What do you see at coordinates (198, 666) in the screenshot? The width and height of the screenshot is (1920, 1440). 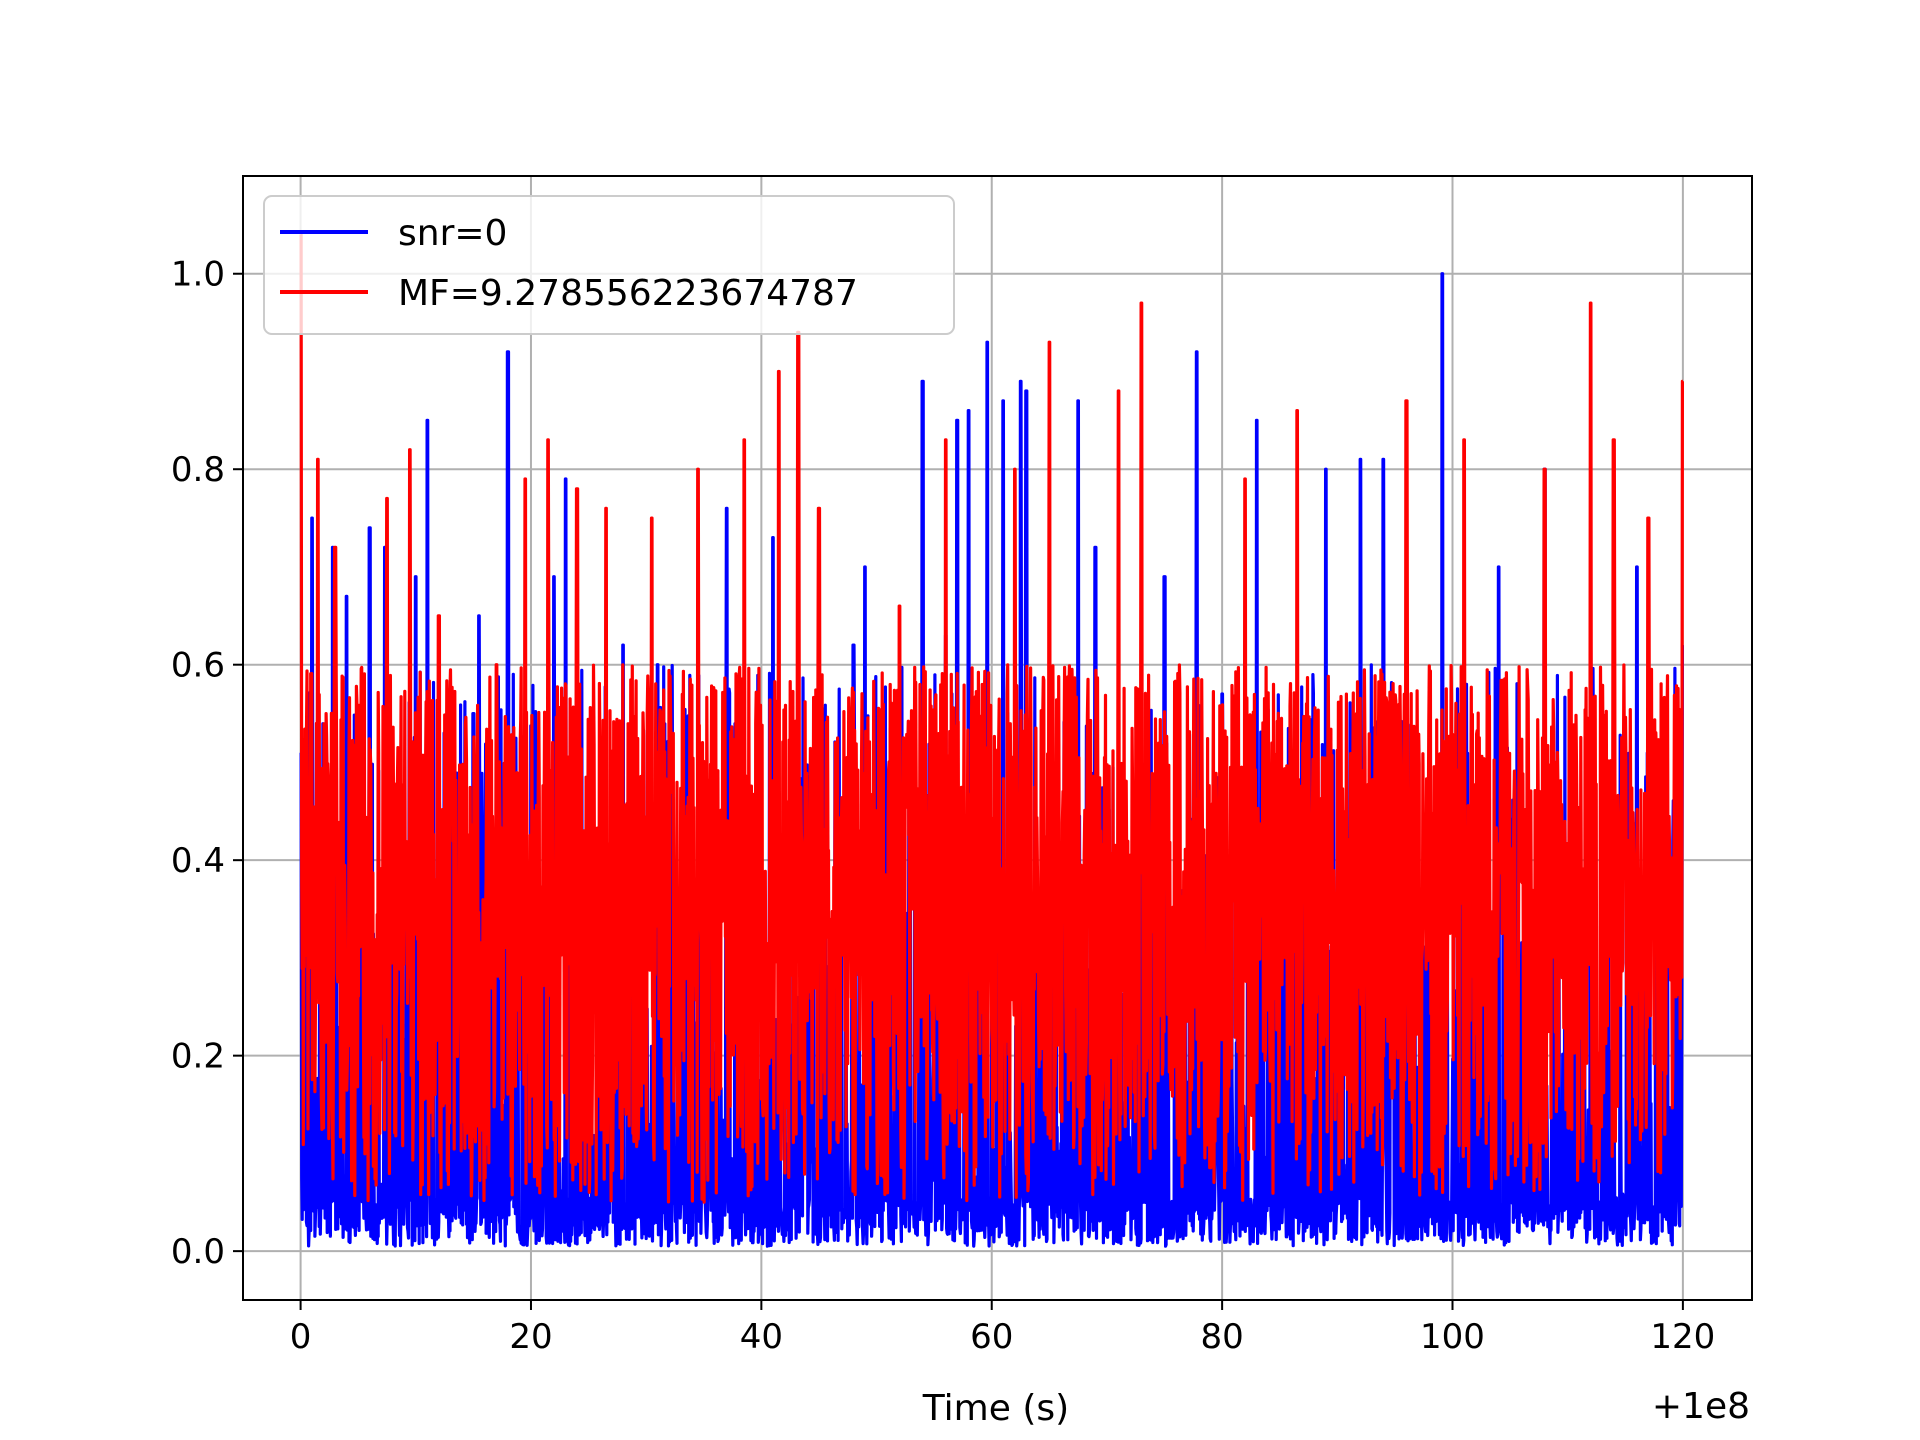 I see `y-tick-label: 0.6` at bounding box center [198, 666].